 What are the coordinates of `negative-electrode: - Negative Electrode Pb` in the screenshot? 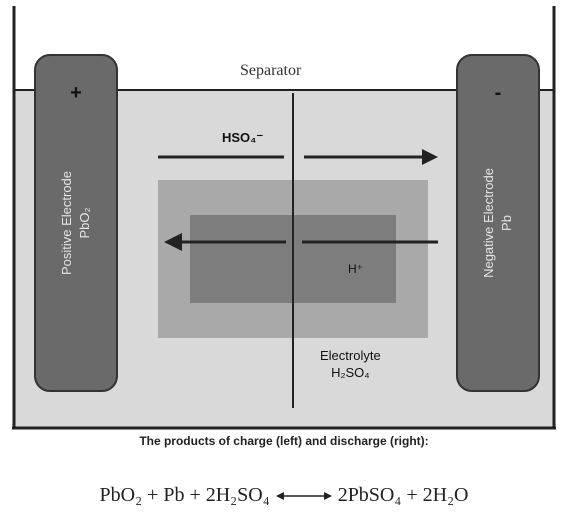 It's located at (498, 223).